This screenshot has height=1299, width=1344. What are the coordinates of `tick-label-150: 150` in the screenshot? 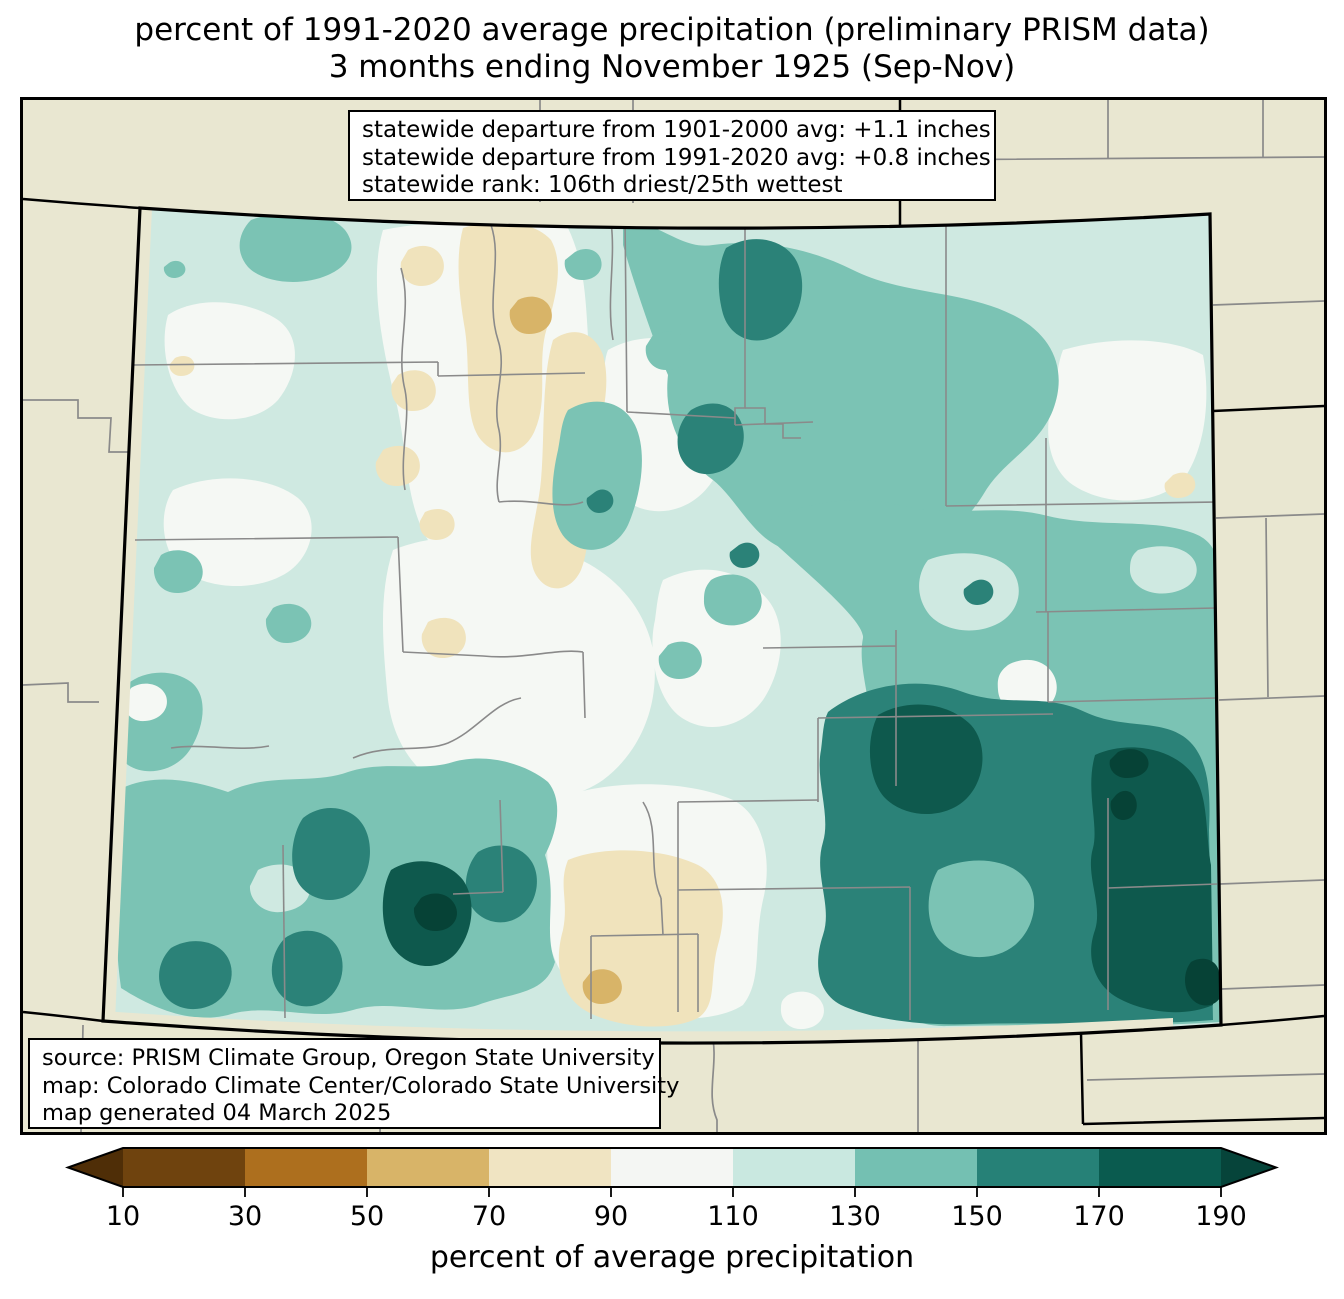 It's located at (977, 1216).